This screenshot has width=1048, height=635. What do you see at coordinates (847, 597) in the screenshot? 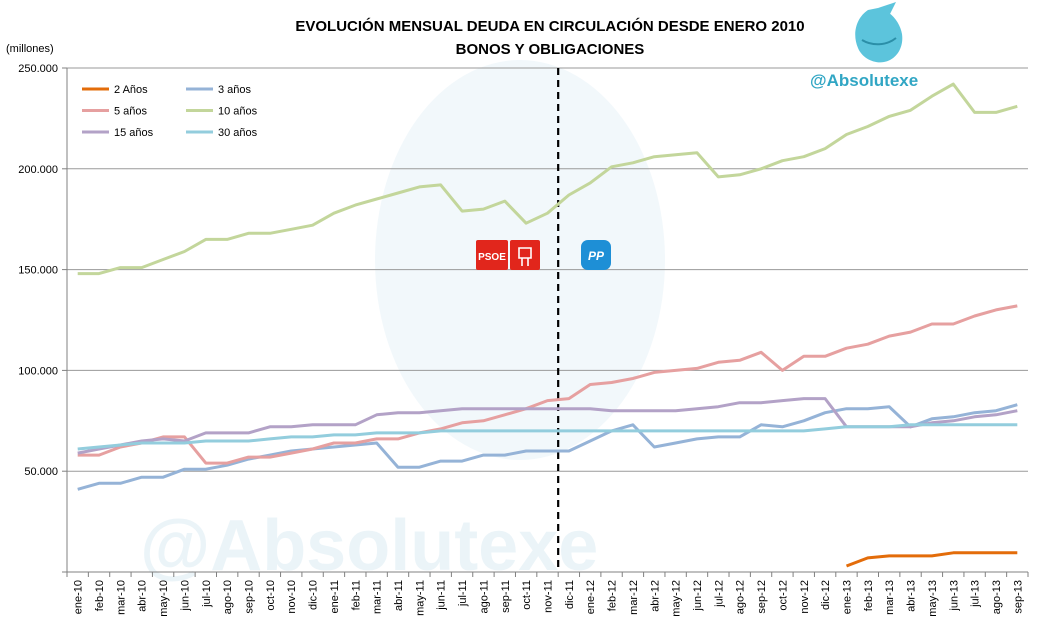
I see `x-tick-label: ene-13` at bounding box center [847, 597].